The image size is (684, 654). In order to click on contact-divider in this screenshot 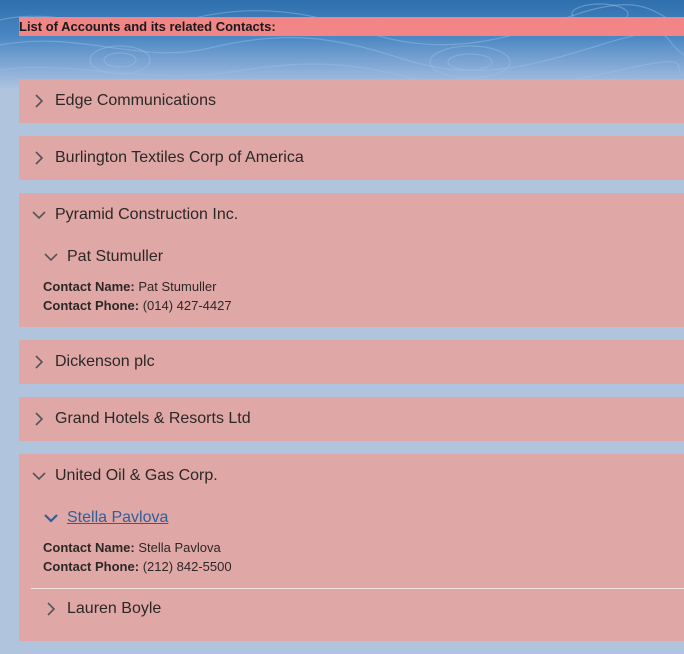, I will do `click(357, 588)`.